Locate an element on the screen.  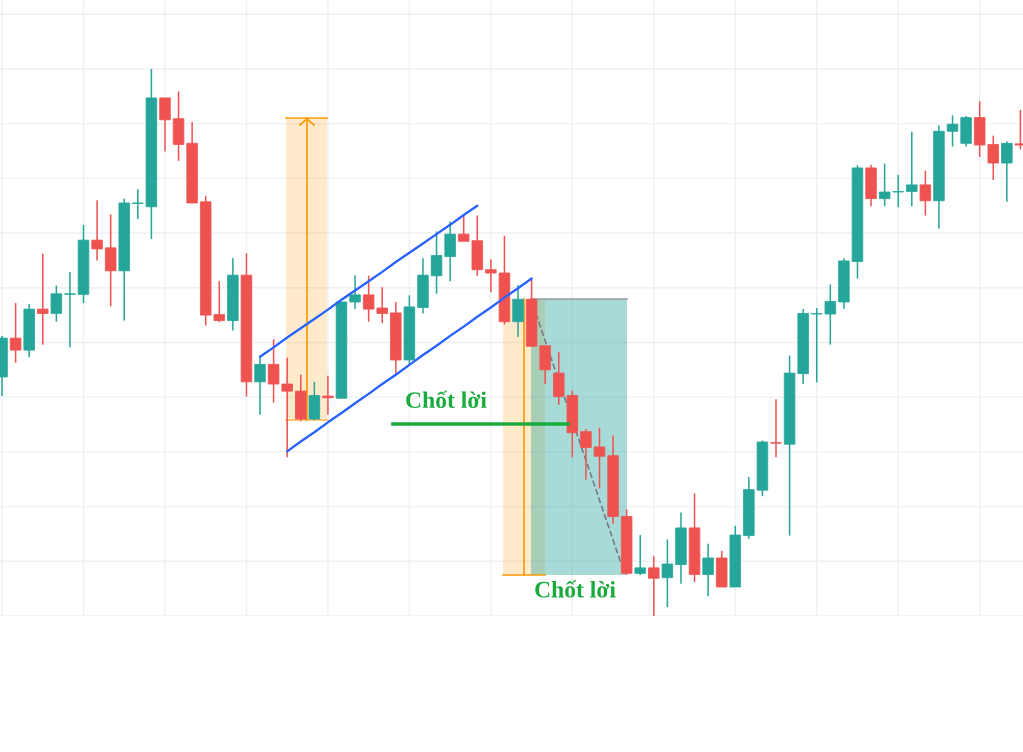
annotation: Chốt lời is located at coordinates (575, 589).